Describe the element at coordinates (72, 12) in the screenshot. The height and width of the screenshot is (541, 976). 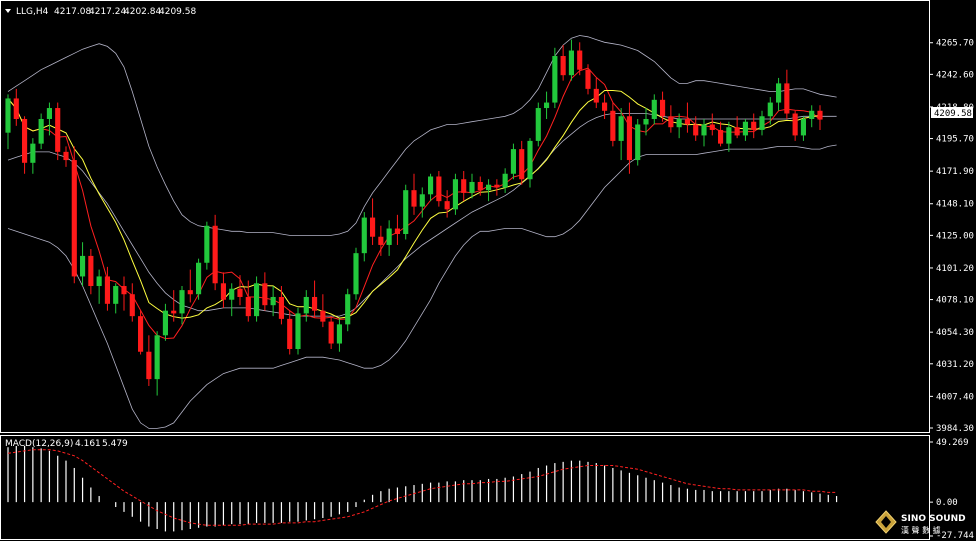
I see `open-price: 4217.08` at that location.